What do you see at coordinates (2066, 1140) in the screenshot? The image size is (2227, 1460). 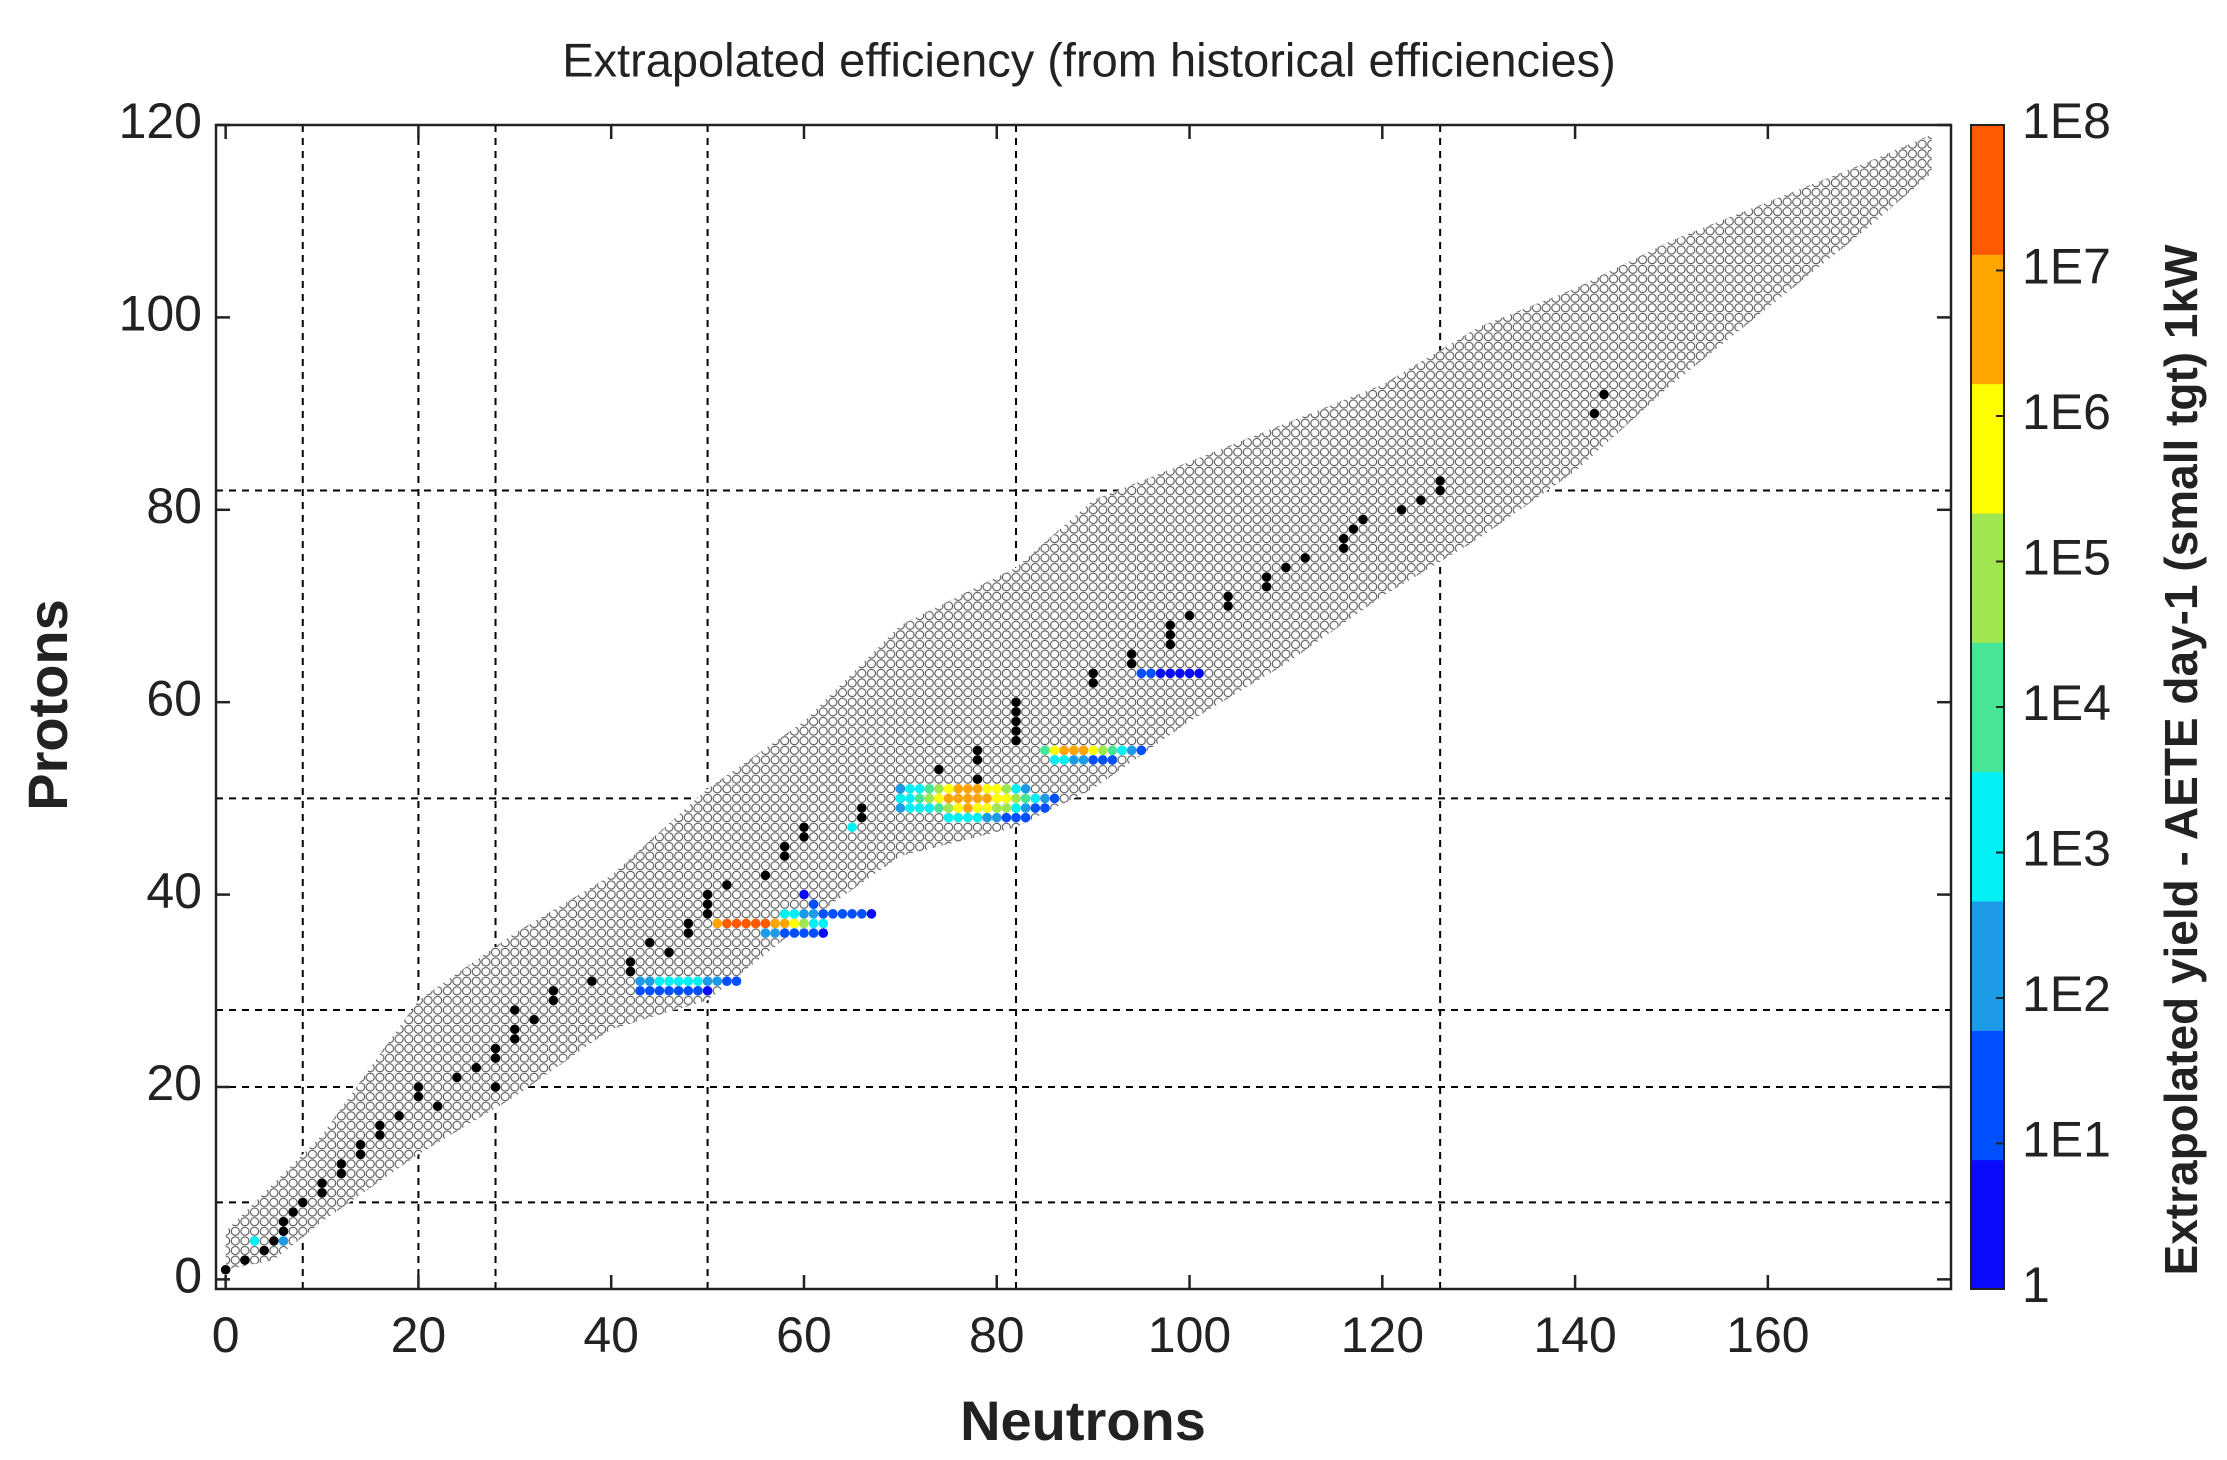 I see `colorbar-tick-label: 1E1` at bounding box center [2066, 1140].